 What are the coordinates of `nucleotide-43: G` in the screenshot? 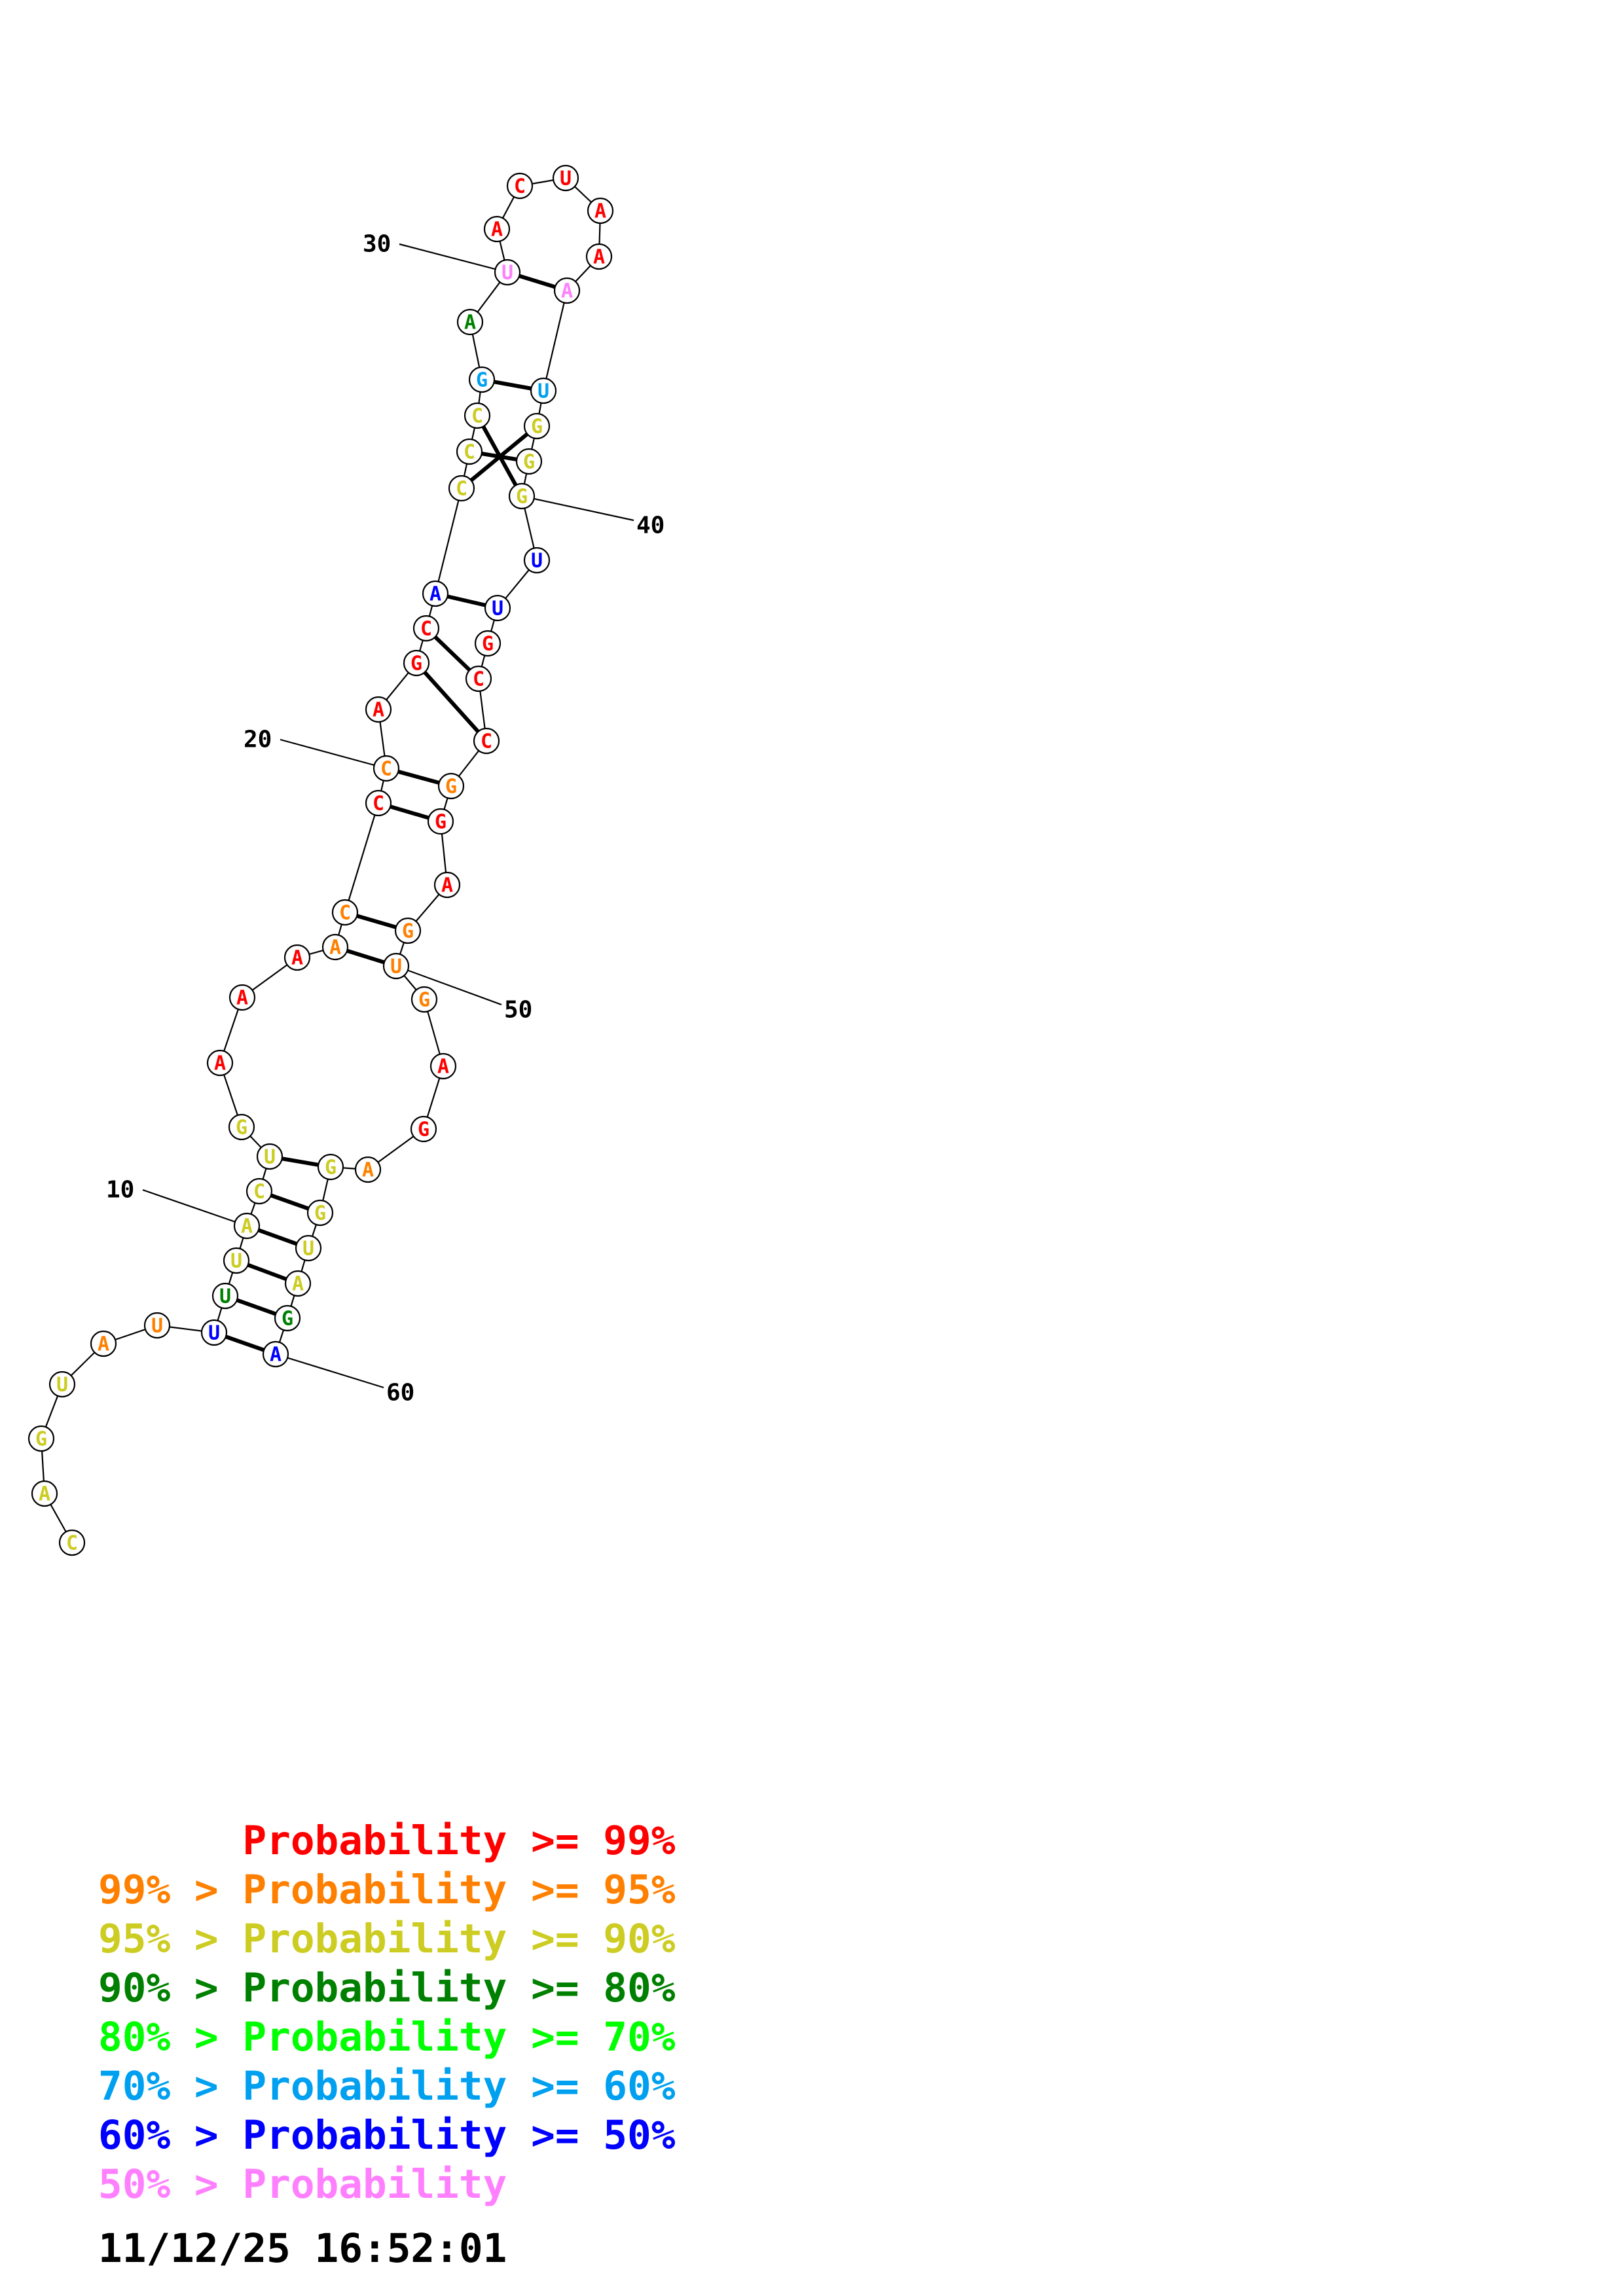 It's located at (487, 643).